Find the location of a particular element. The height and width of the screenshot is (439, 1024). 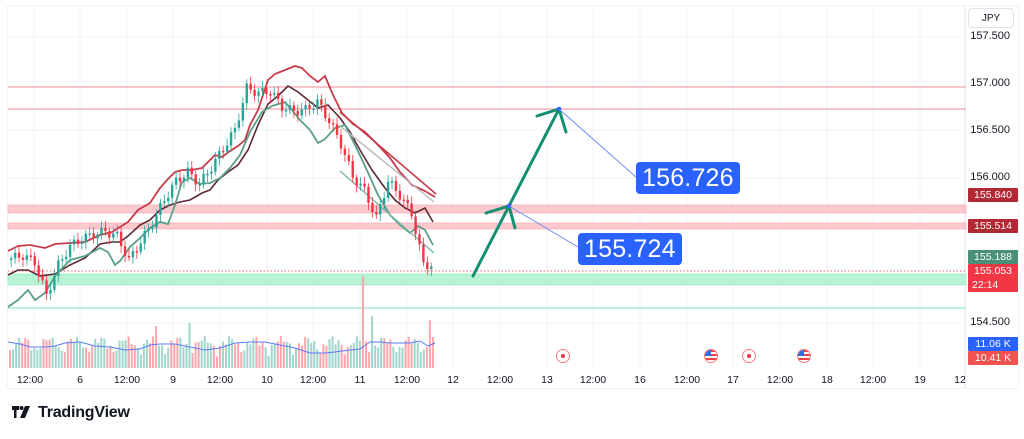

time-label: 11 is located at coordinates (360, 380).